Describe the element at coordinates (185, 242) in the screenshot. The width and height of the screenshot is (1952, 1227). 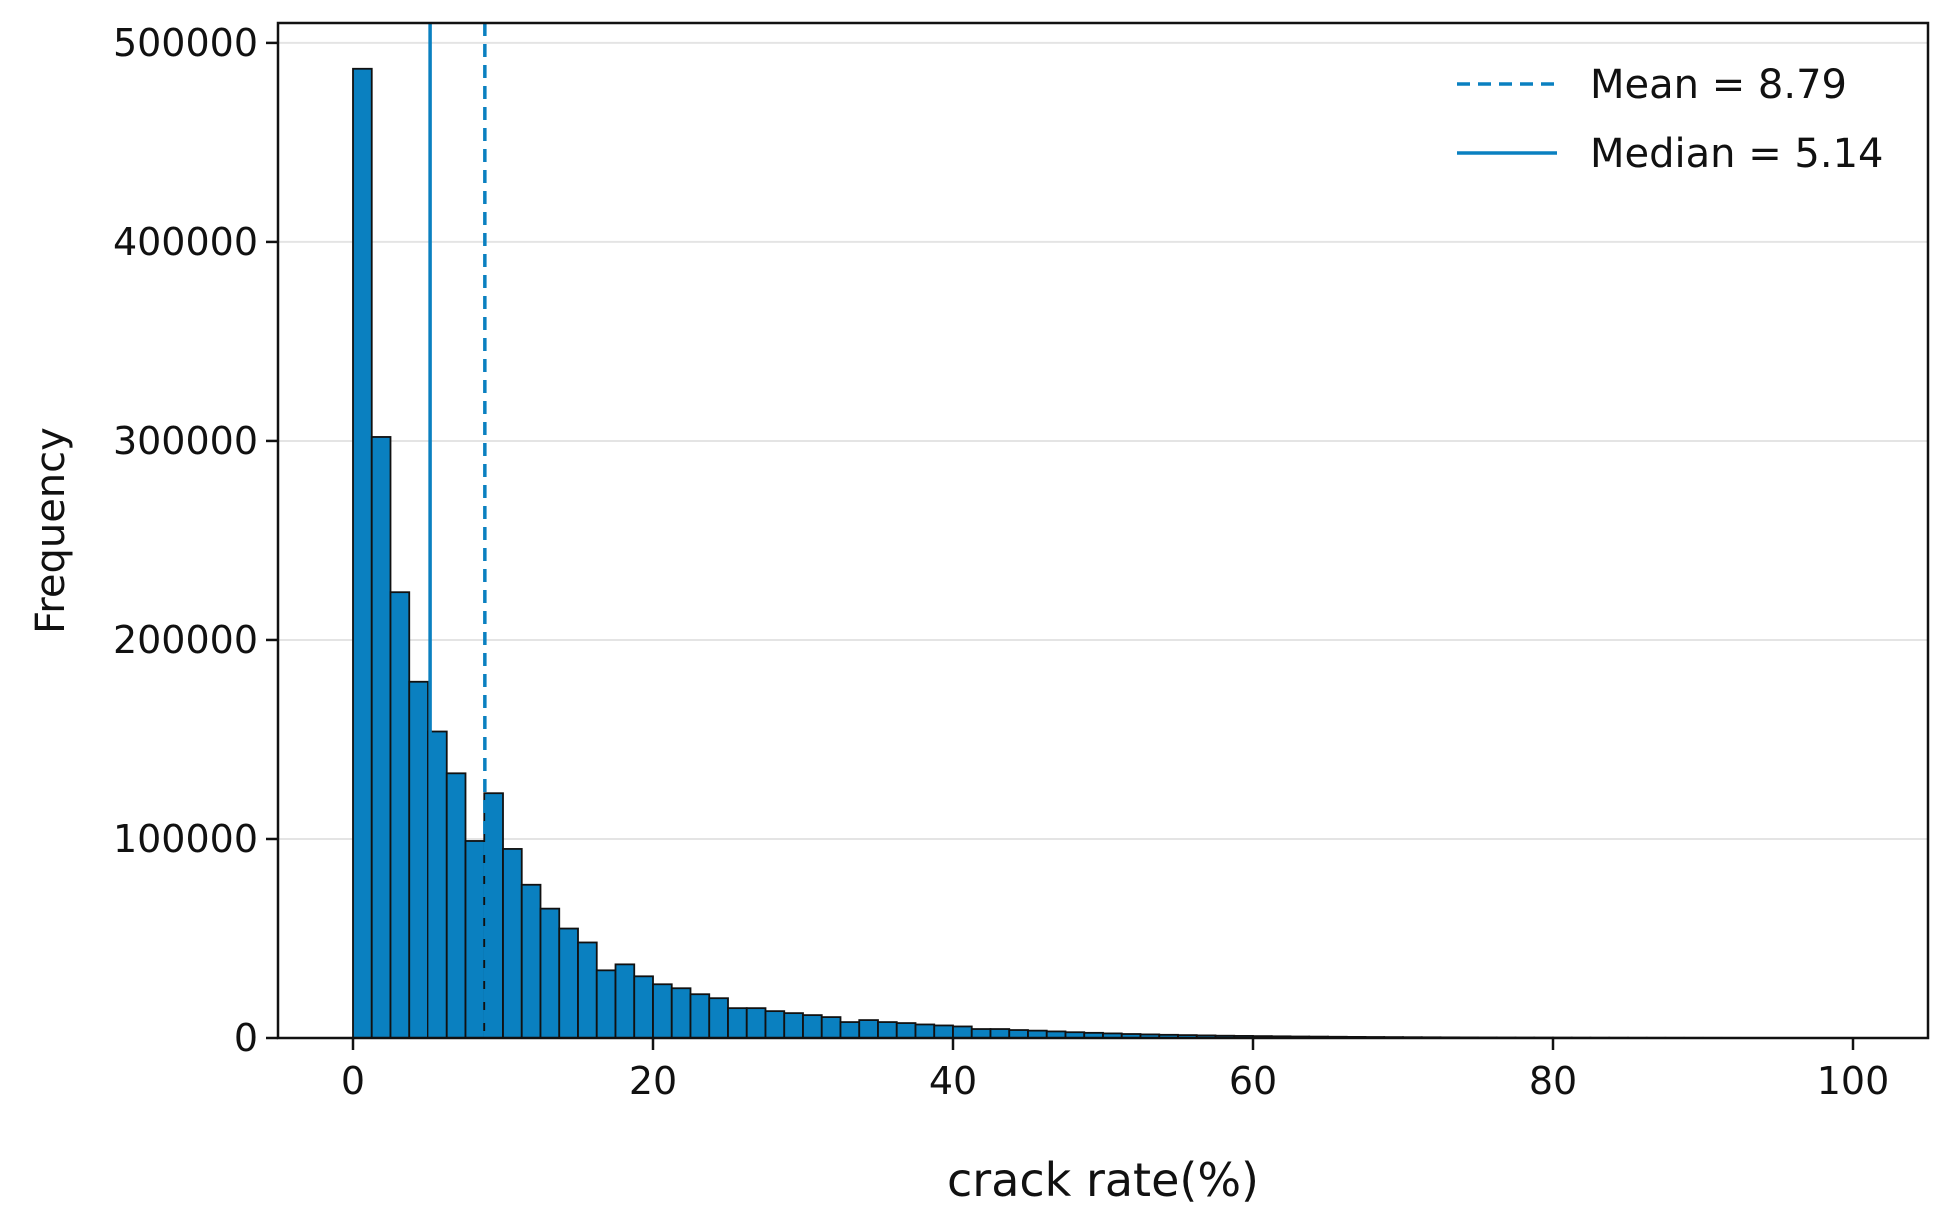
I see `y-tick-label: 400000` at that location.